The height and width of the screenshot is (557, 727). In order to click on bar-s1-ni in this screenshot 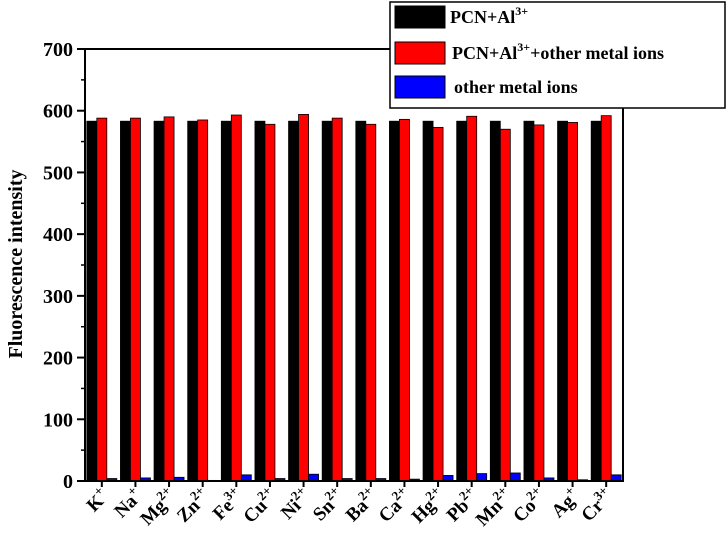, I will do `click(293, 301)`.